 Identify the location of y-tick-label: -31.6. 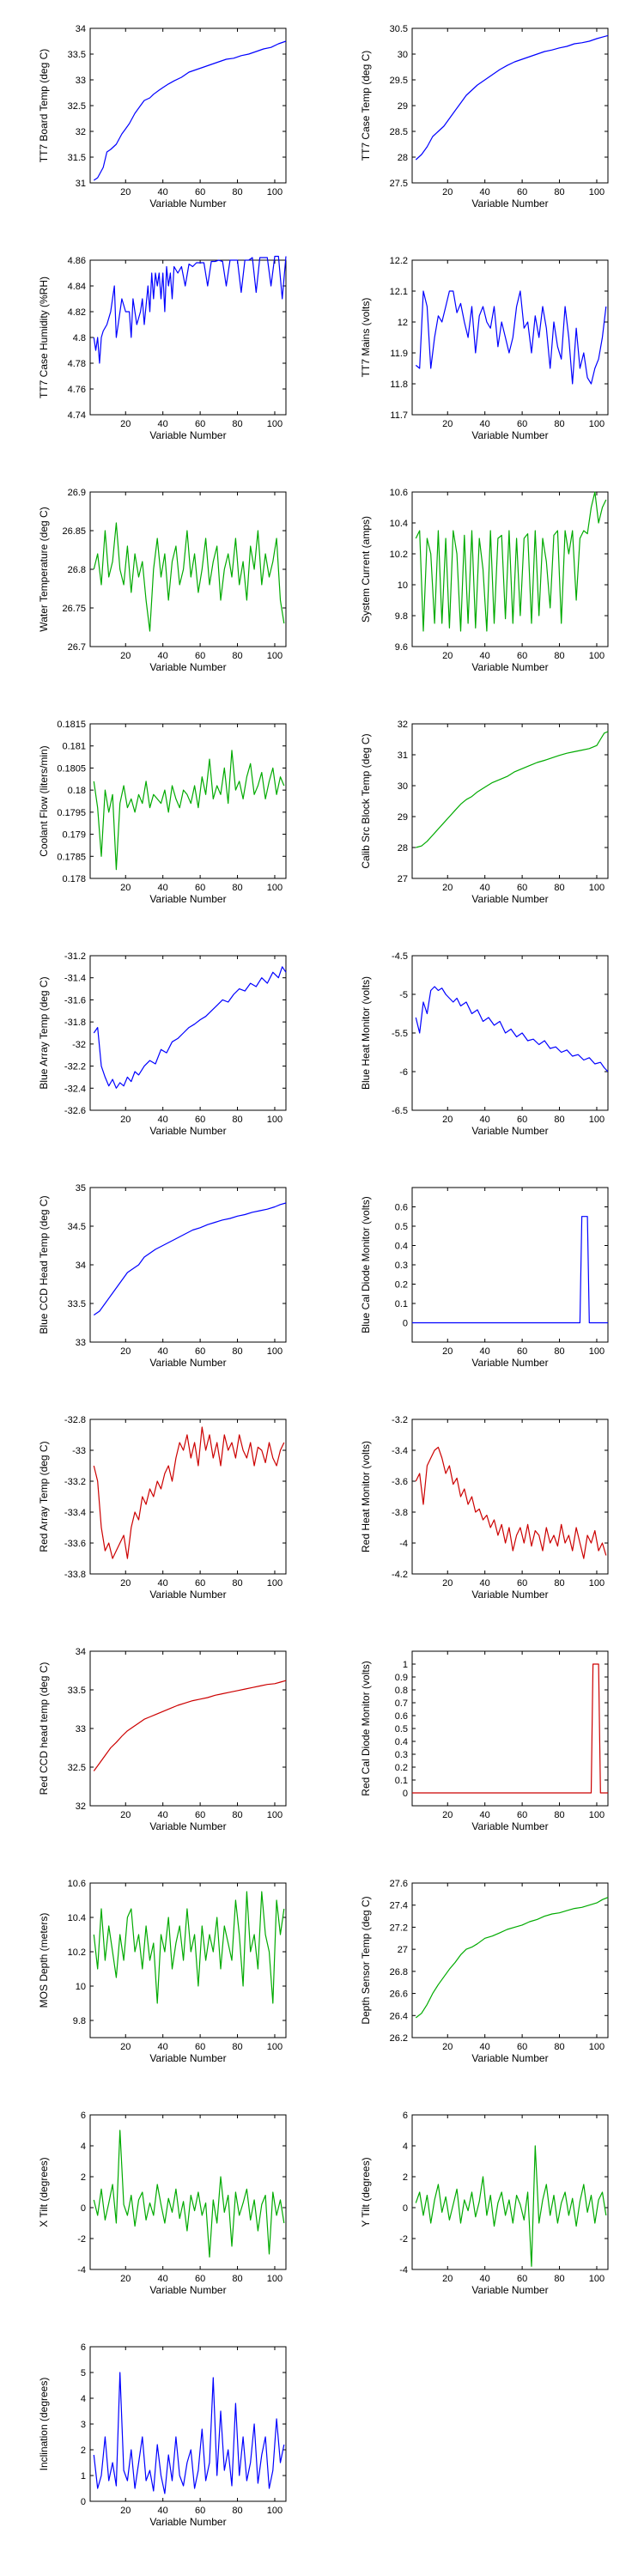
(75, 1000).